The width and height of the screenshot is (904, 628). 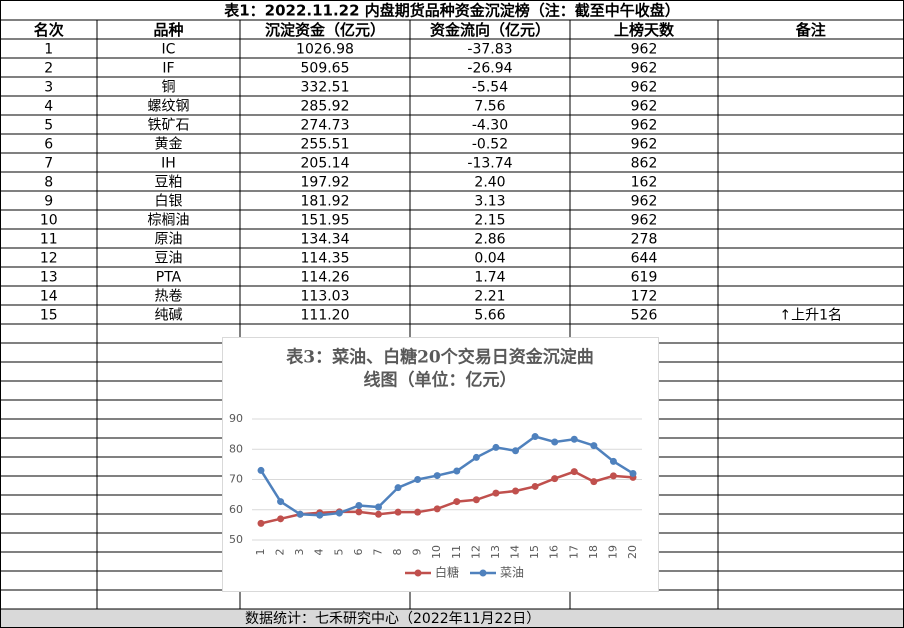 What do you see at coordinates (236, 448) in the screenshot?
I see `y-tick-label: 80` at bounding box center [236, 448].